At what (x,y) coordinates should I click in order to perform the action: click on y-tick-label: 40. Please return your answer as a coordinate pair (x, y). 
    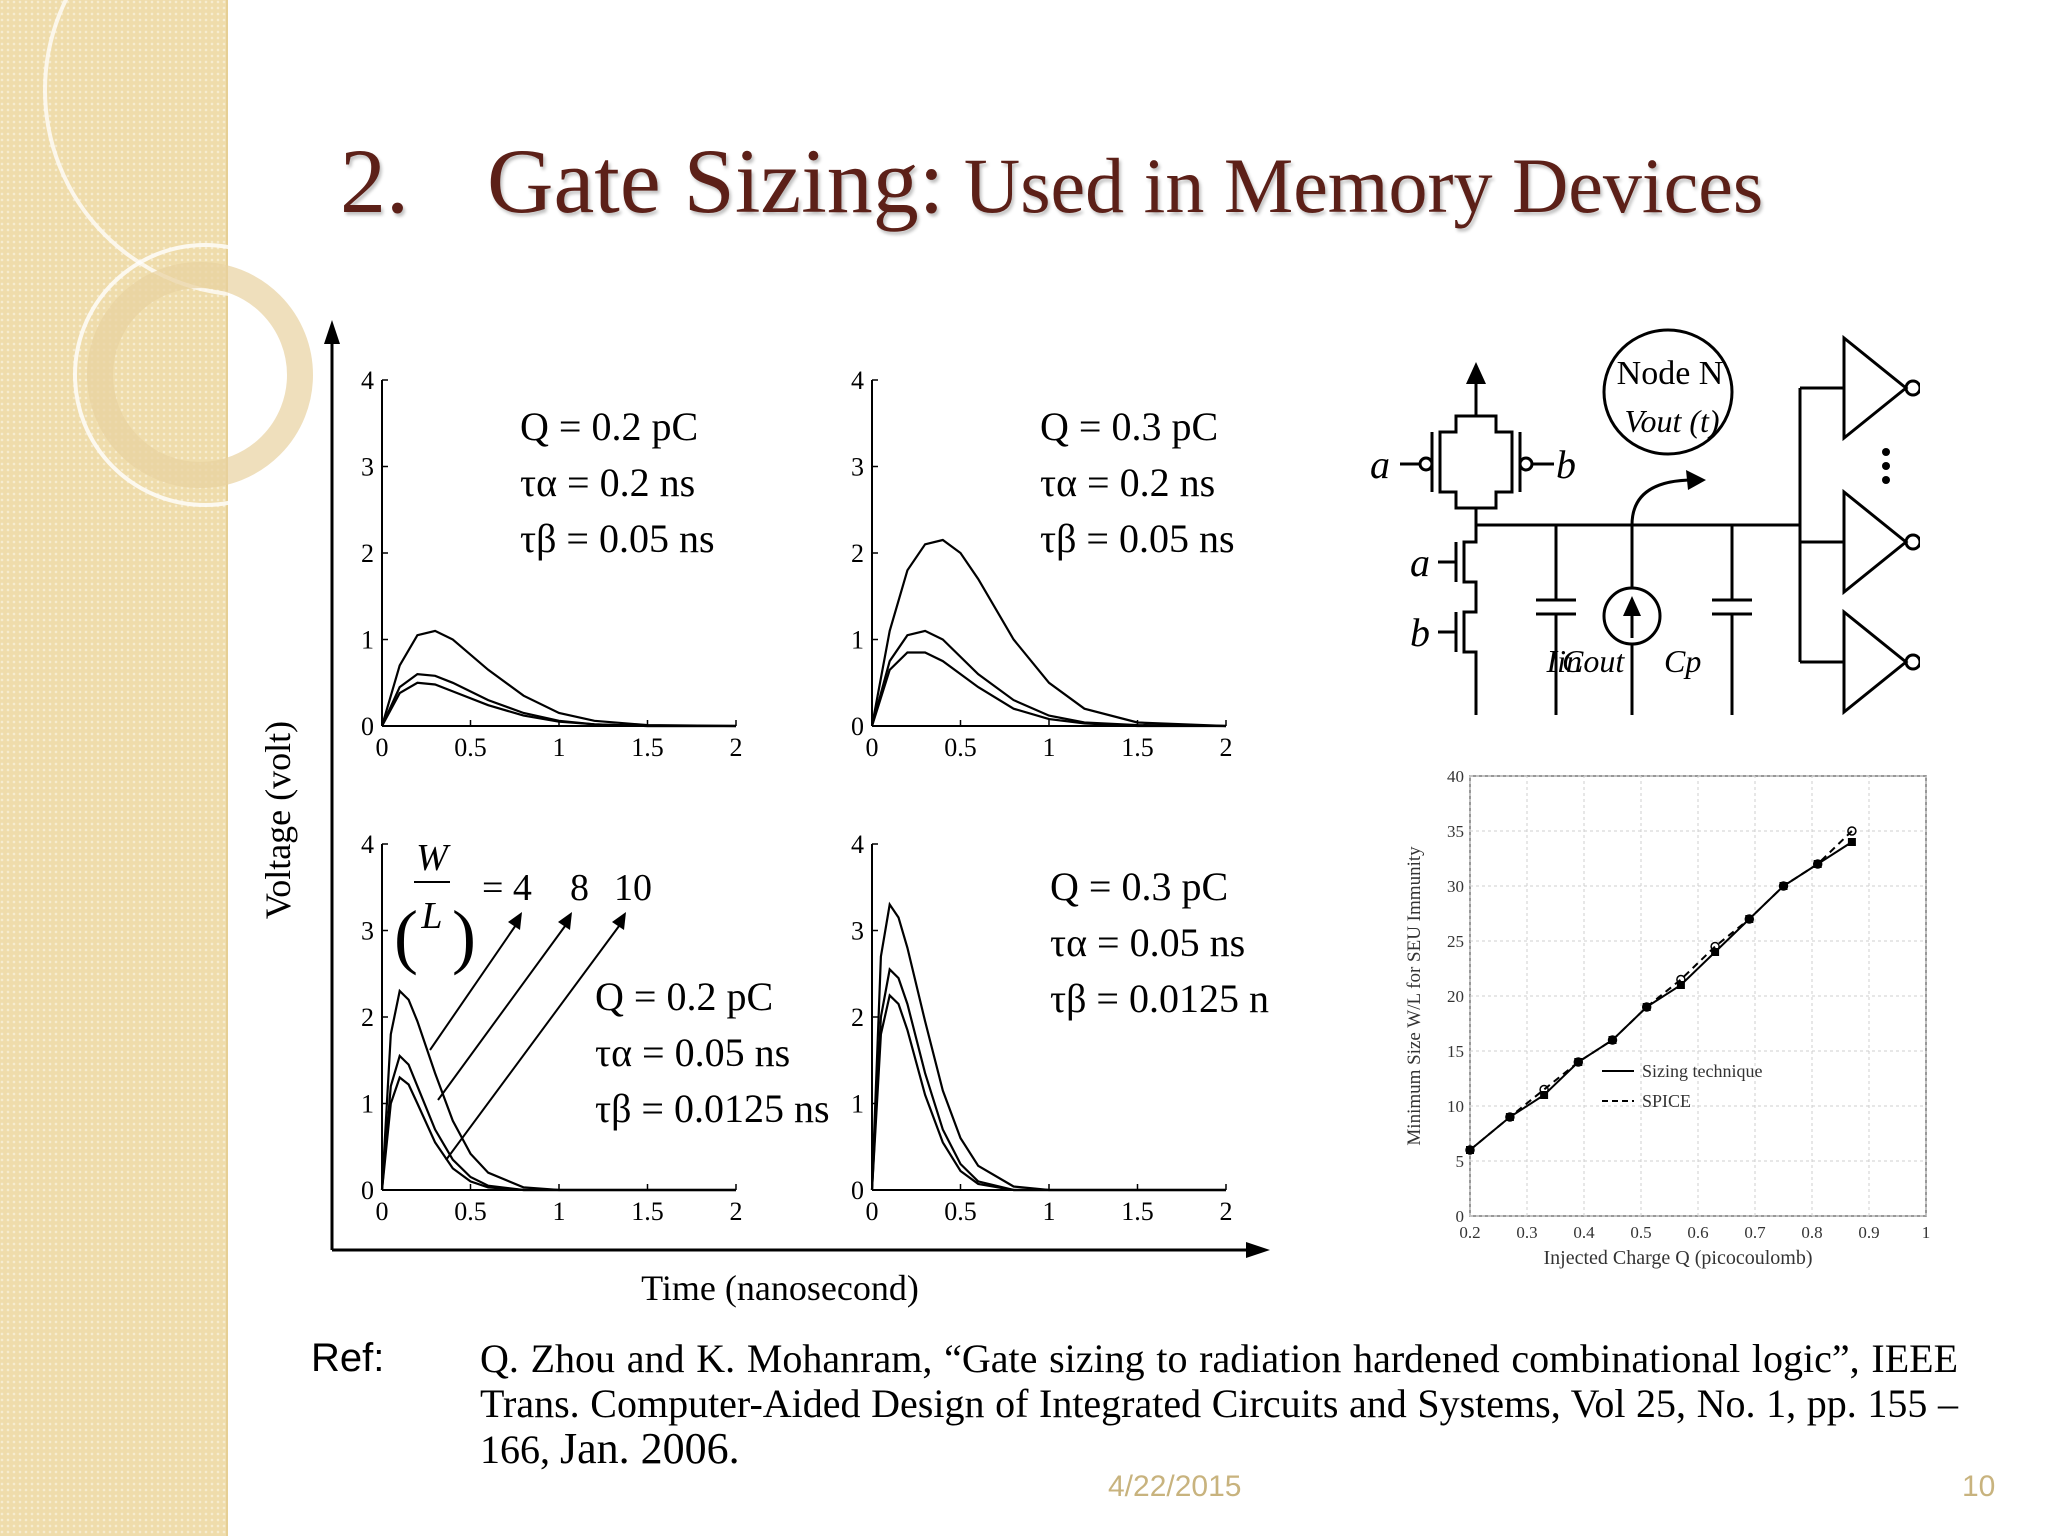
    Looking at the image, I should click on (1455, 776).